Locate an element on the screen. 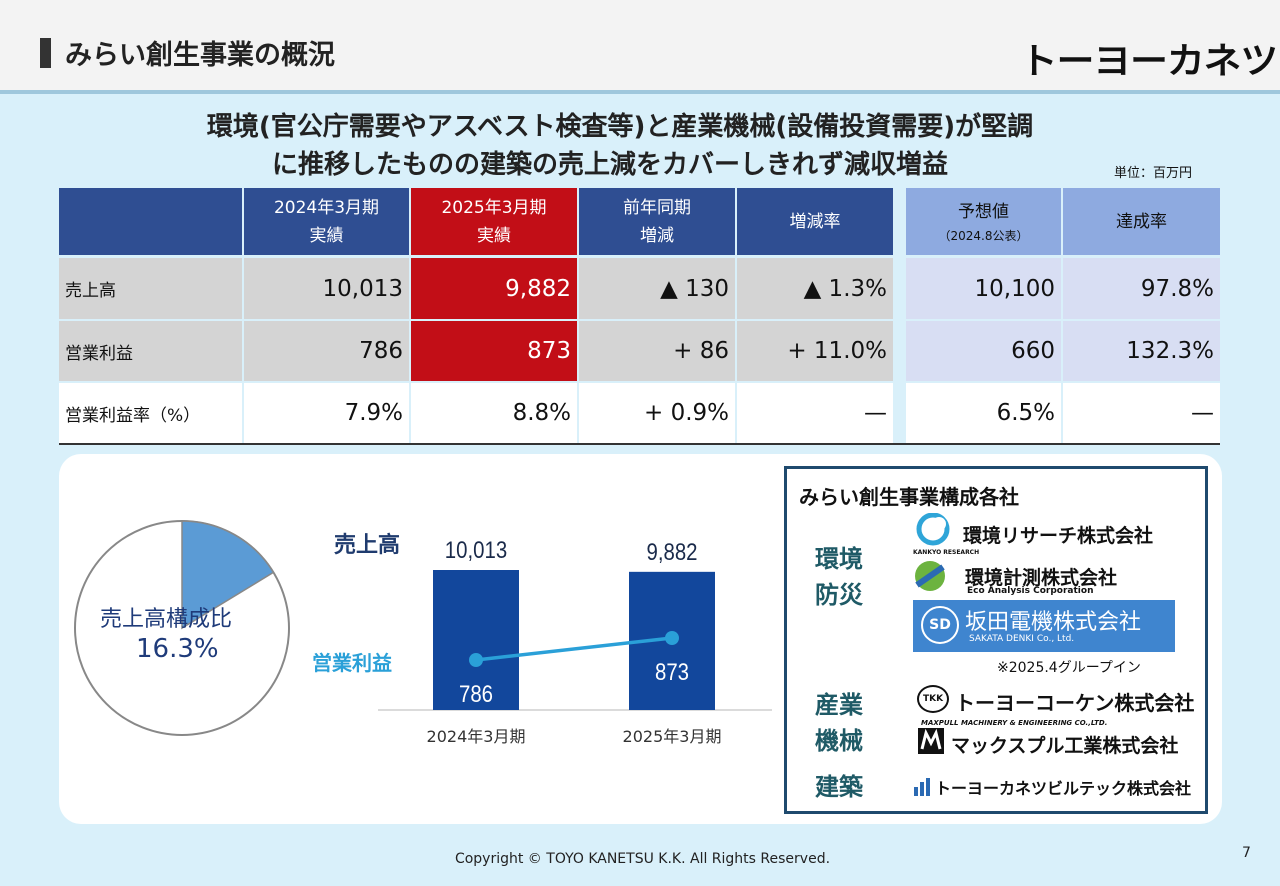 The image size is (1280, 886). row-label-sales: 売上高 is located at coordinates (150, 288).